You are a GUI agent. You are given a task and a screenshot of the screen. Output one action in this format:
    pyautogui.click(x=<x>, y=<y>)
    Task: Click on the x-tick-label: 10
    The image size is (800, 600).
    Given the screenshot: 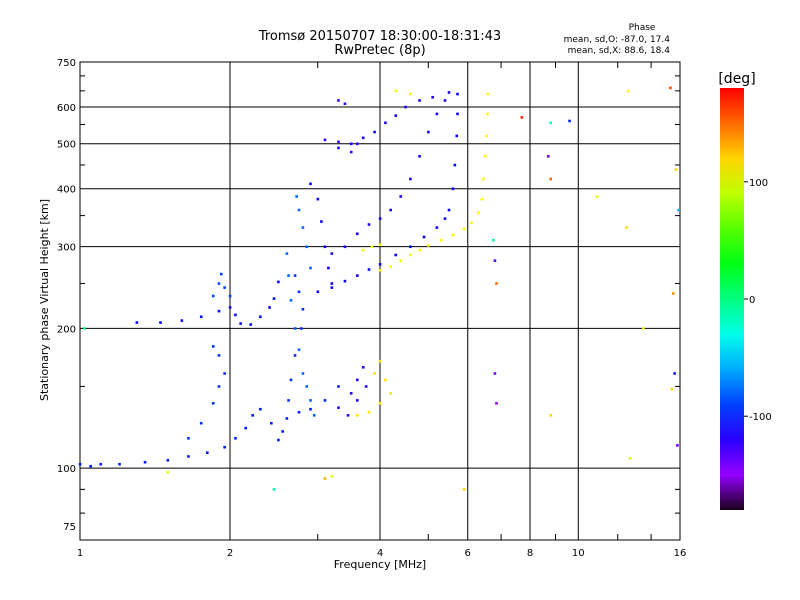 What is the action you would take?
    pyautogui.click(x=578, y=553)
    